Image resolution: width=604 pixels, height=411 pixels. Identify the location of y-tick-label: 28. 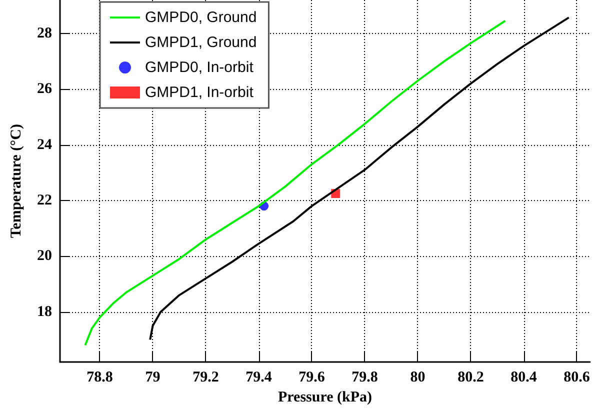
(44, 33).